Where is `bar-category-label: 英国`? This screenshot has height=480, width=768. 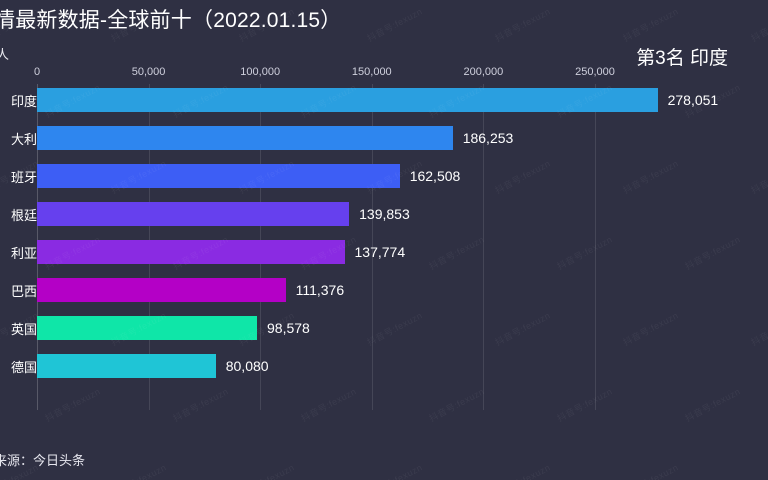 bar-category-label: 英国 is located at coordinates (23, 329).